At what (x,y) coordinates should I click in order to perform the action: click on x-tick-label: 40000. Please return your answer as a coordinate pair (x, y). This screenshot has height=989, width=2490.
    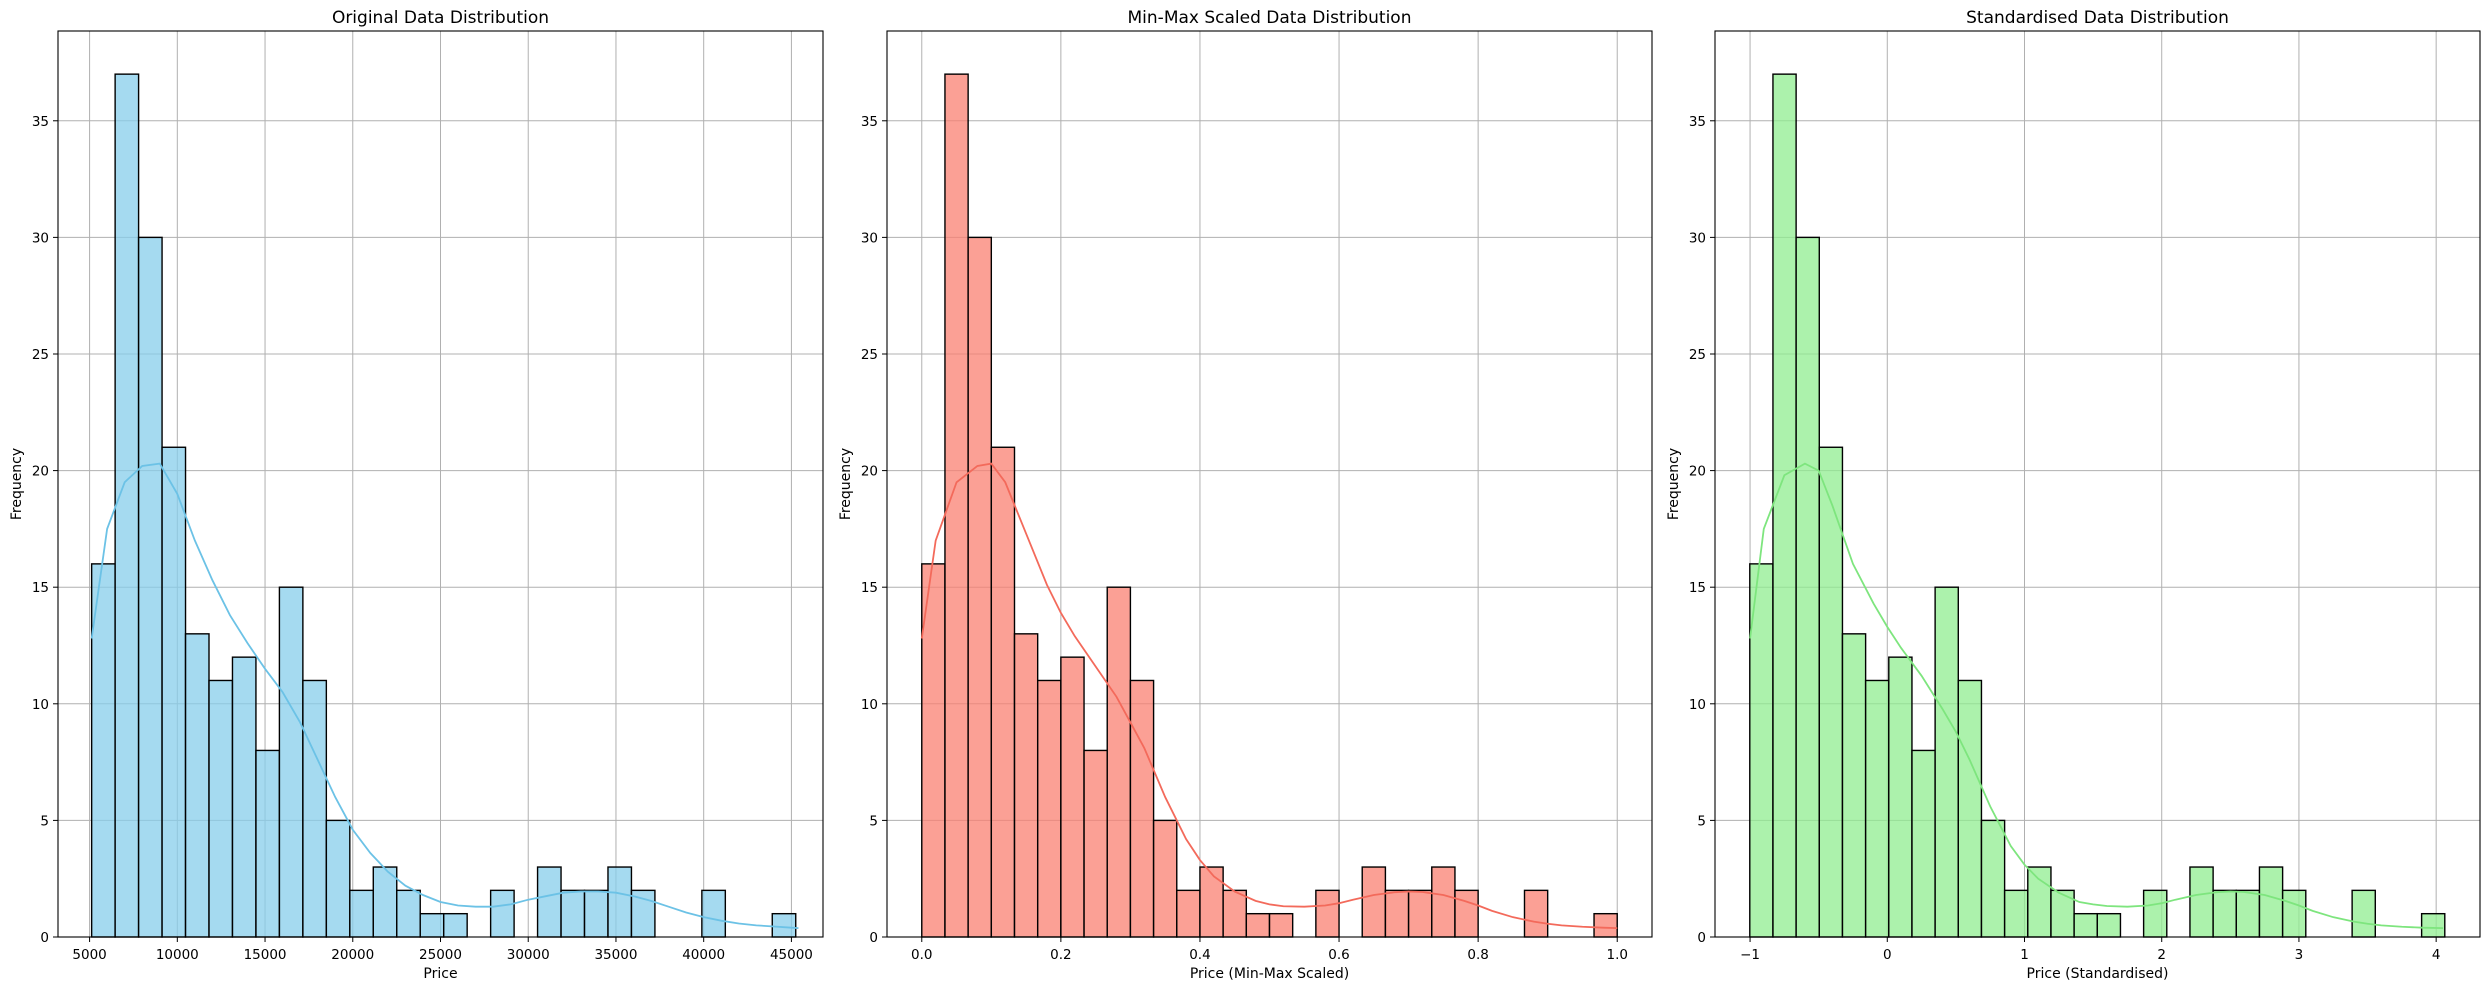
    Looking at the image, I should click on (703, 955).